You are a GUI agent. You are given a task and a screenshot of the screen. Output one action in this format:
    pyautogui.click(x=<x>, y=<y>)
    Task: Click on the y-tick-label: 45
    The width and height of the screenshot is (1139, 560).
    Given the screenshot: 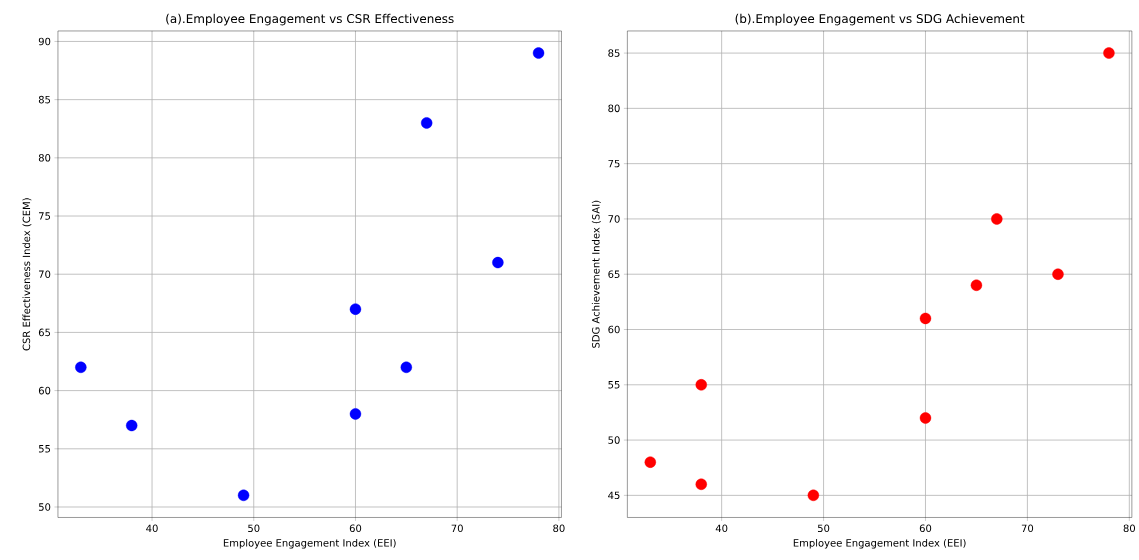 What is the action you would take?
    pyautogui.click(x=614, y=495)
    